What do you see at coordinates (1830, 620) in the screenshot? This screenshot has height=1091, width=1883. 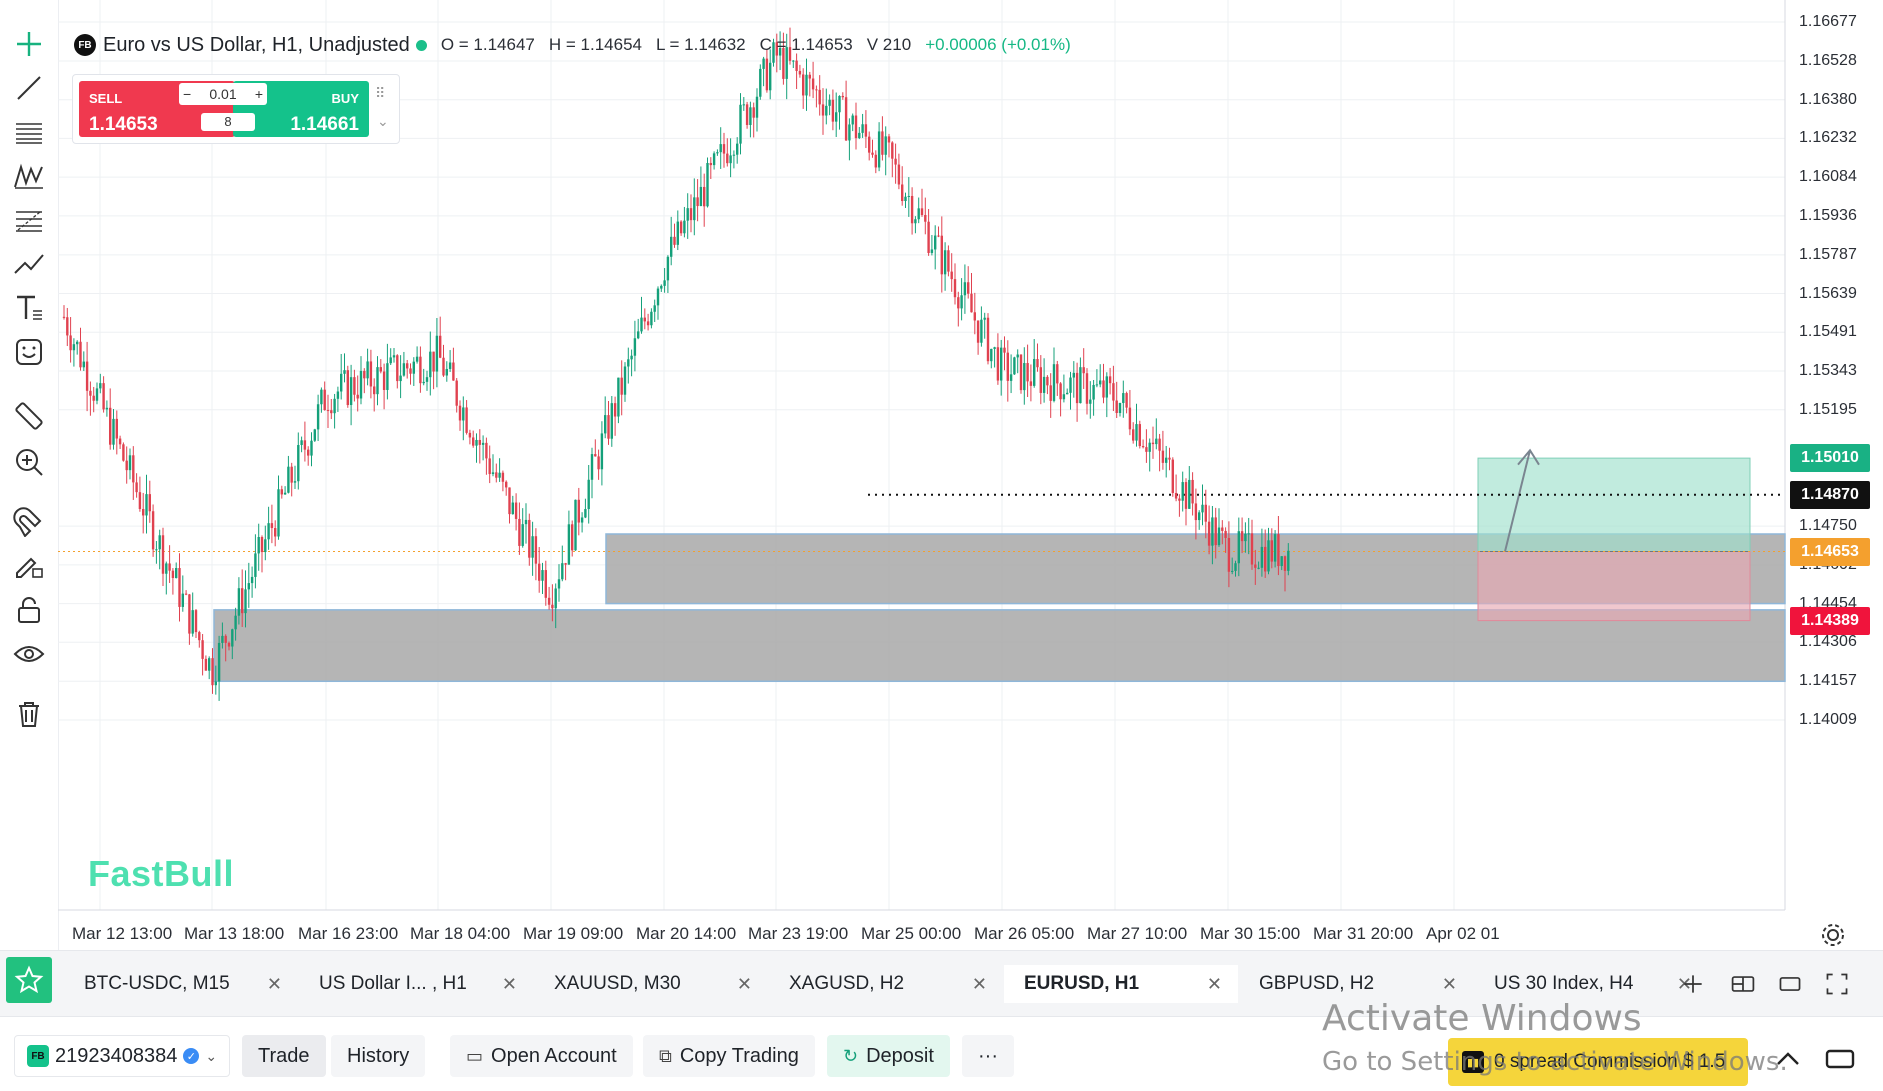 I see `stop-loss-tag: 1.14389` at bounding box center [1830, 620].